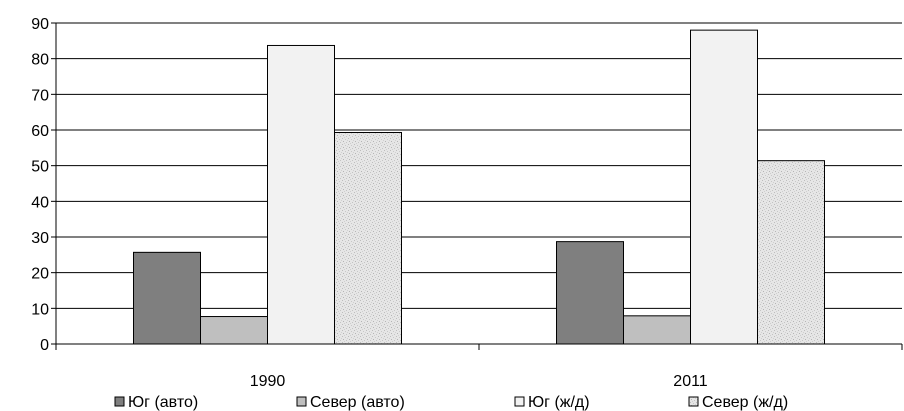  What do you see at coordinates (40, 24) in the screenshot?
I see `y-tick-label: 90` at bounding box center [40, 24].